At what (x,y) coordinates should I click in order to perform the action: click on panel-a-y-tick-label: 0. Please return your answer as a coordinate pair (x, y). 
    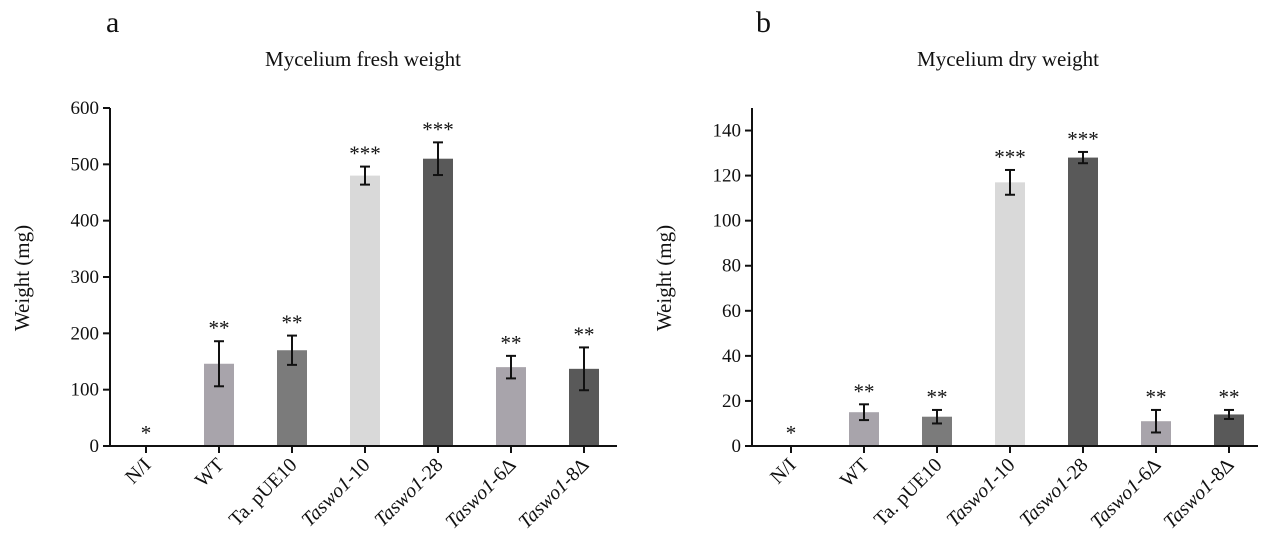
    Looking at the image, I should click on (95, 446).